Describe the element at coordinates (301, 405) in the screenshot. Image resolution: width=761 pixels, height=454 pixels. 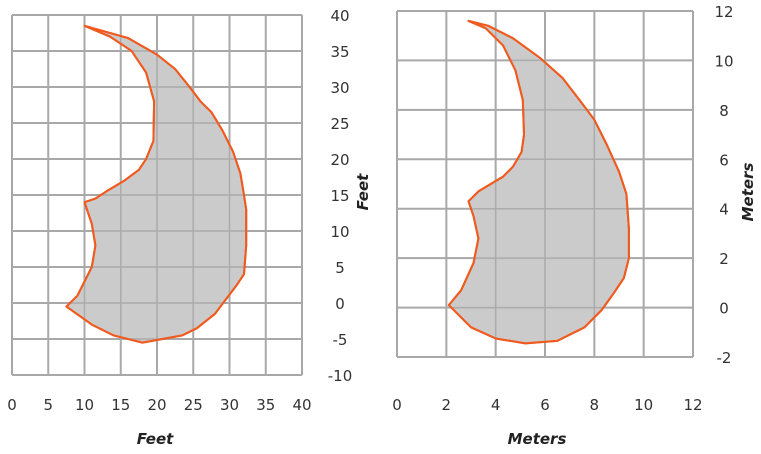
I see `x-tick-label: 40` at that location.